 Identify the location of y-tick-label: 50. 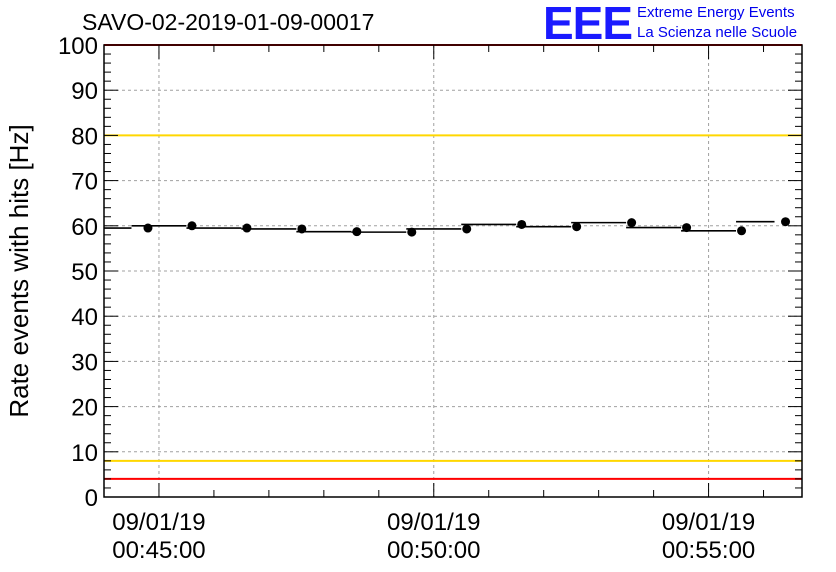
(84, 272).